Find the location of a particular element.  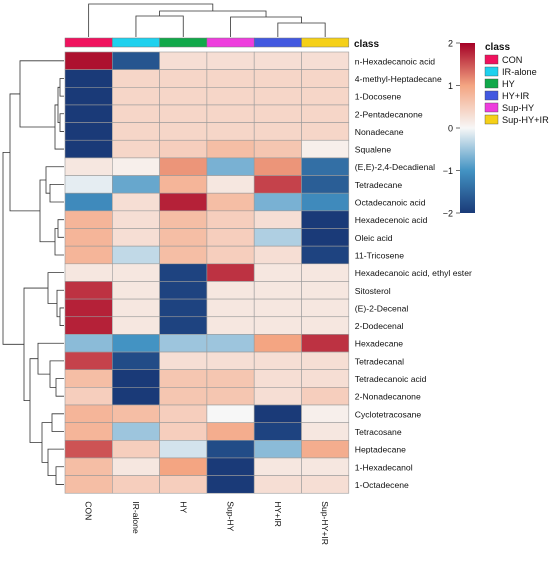

row-label: Heptadecane is located at coordinates (380, 450).